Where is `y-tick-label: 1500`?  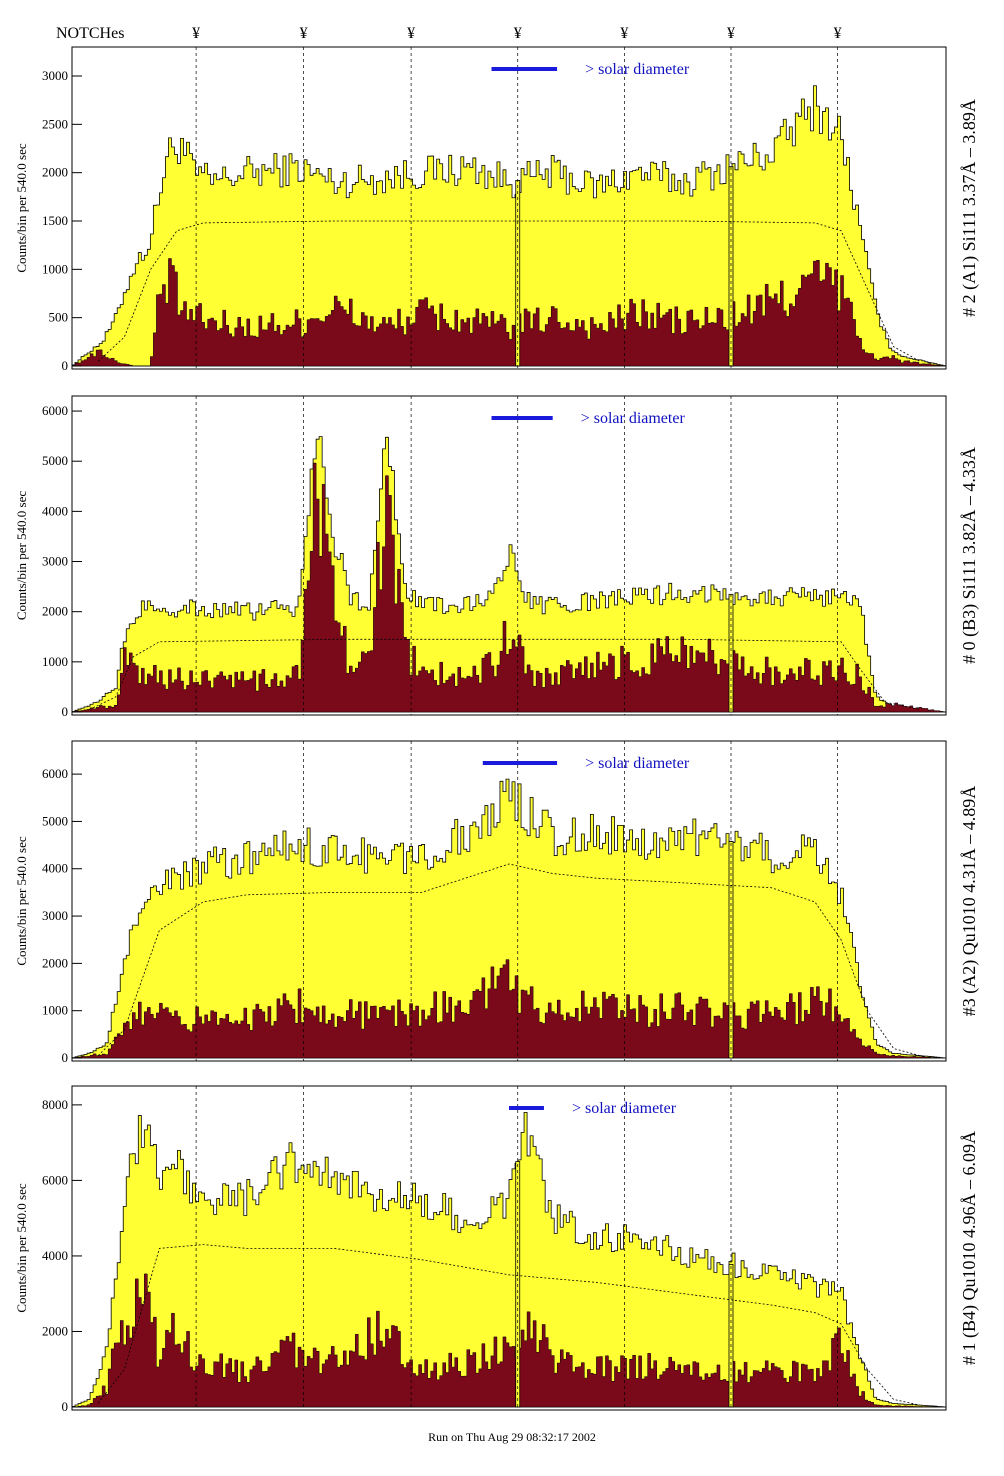
y-tick-label: 1500 is located at coordinates (55, 220).